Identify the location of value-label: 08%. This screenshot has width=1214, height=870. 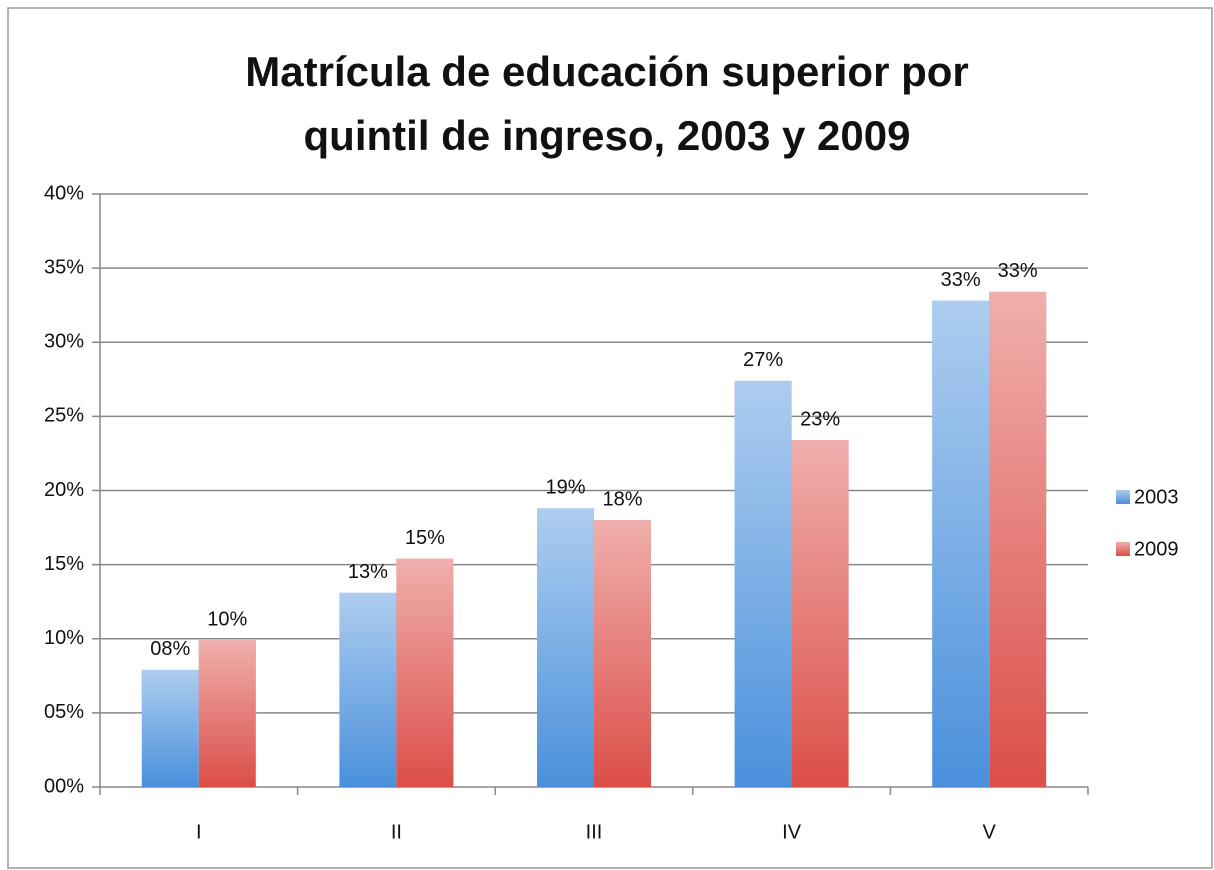
(170, 649).